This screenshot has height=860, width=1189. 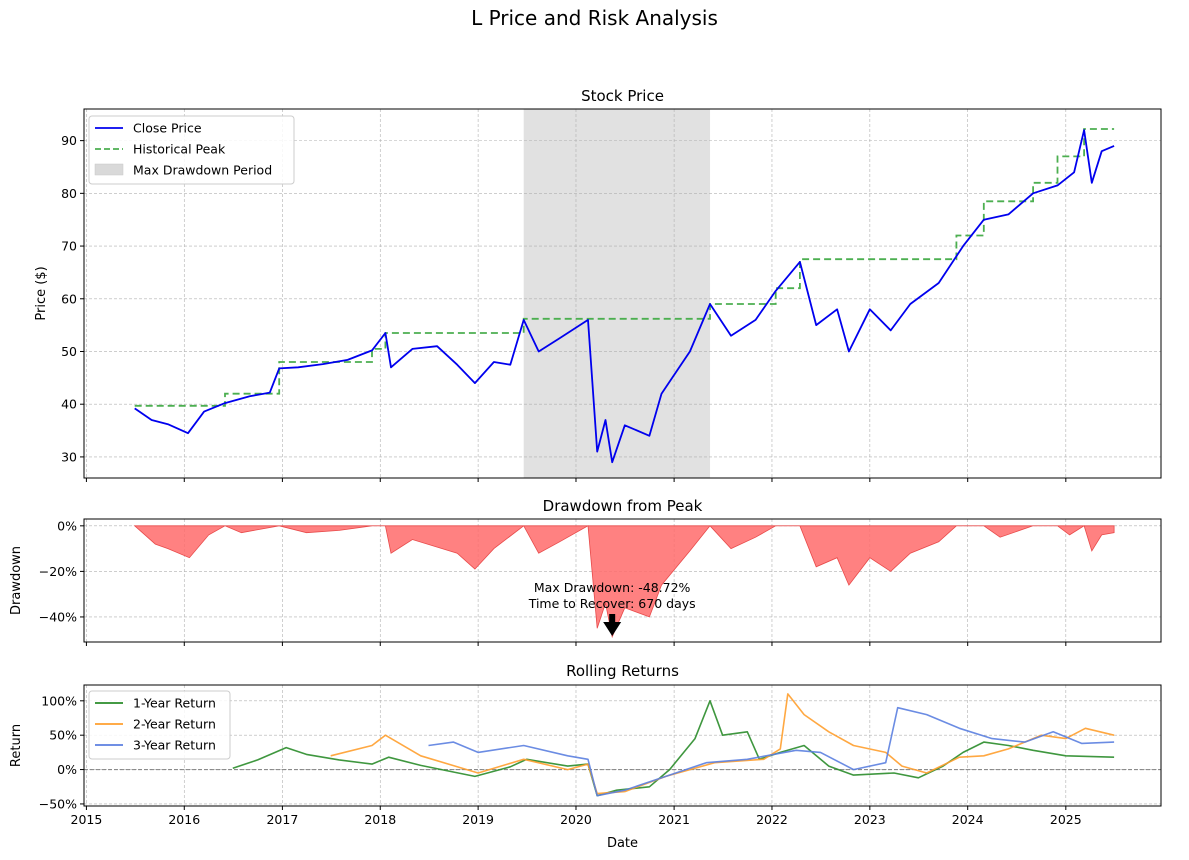 I want to click on y-tick-label: 50, so click(x=69, y=351).